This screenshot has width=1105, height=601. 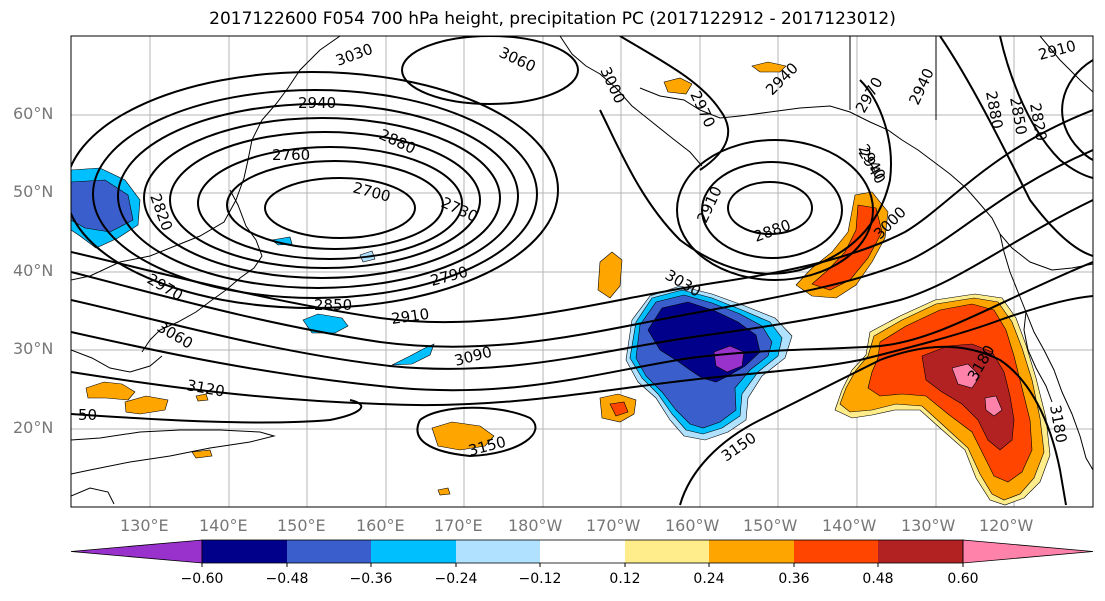 What do you see at coordinates (371, 579) in the screenshot?
I see `colorbar-tick-label: −0.36` at bounding box center [371, 579].